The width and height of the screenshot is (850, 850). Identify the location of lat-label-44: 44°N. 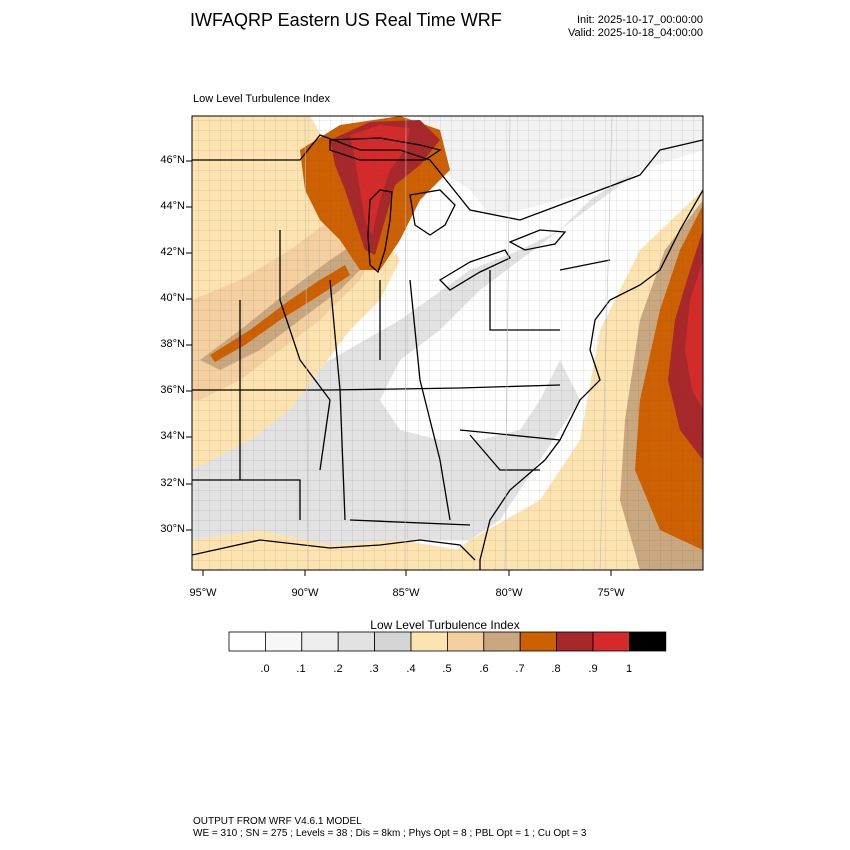
(172, 206).